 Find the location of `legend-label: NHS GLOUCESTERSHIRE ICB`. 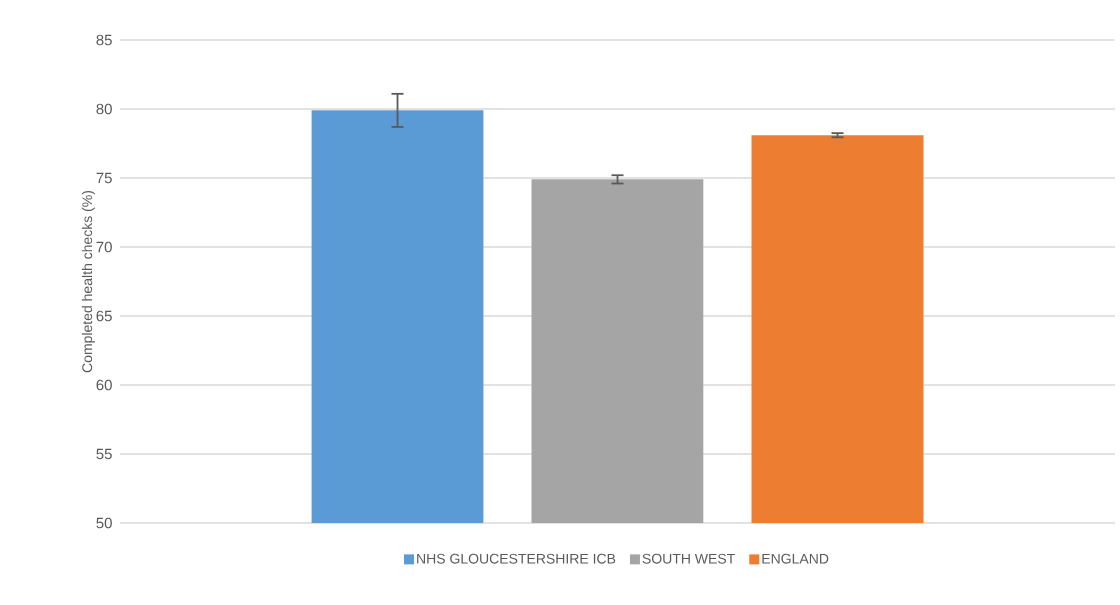

legend-label: NHS GLOUCESTERSHIRE ICB is located at coordinates (516, 558).